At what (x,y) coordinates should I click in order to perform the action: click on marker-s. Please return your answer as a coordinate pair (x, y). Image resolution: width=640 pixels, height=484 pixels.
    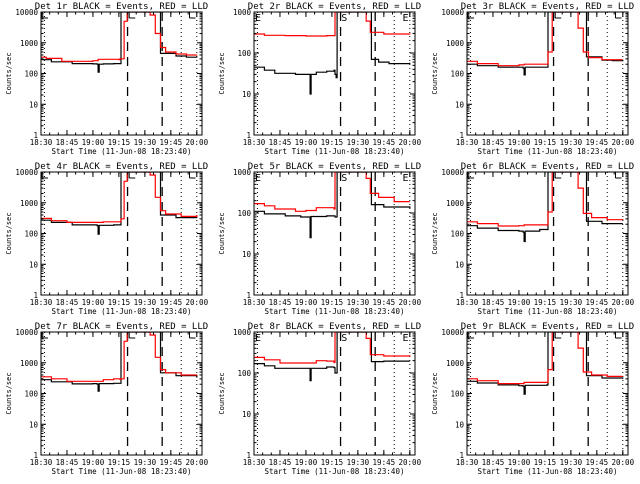
    Looking at the image, I should click on (558, 15).